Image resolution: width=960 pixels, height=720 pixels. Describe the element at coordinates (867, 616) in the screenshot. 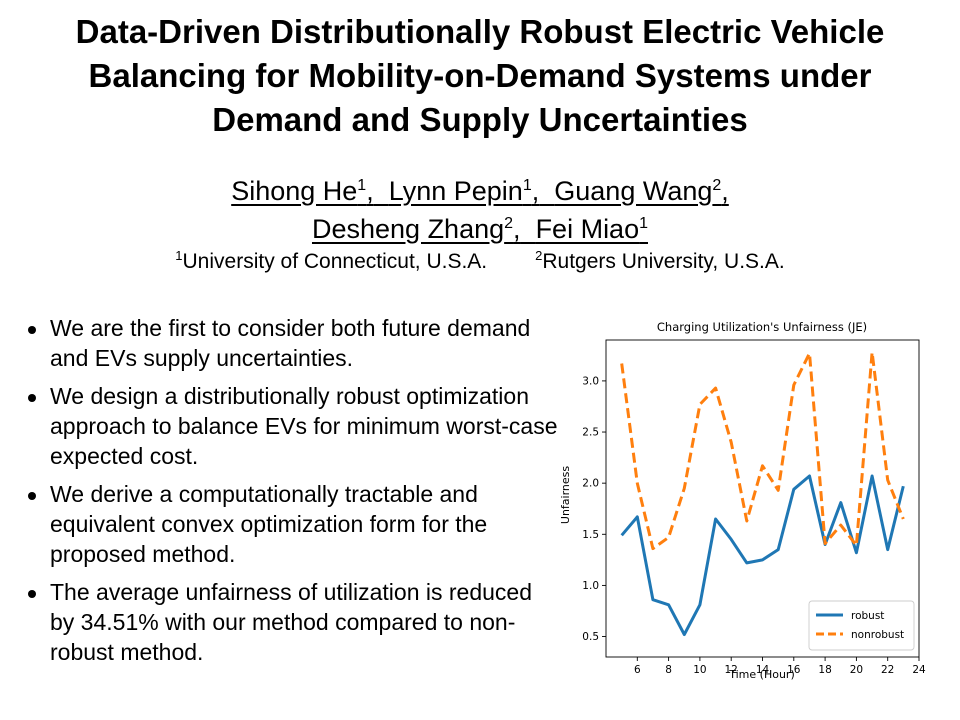

I see `legend-label-robust: robust` at that location.